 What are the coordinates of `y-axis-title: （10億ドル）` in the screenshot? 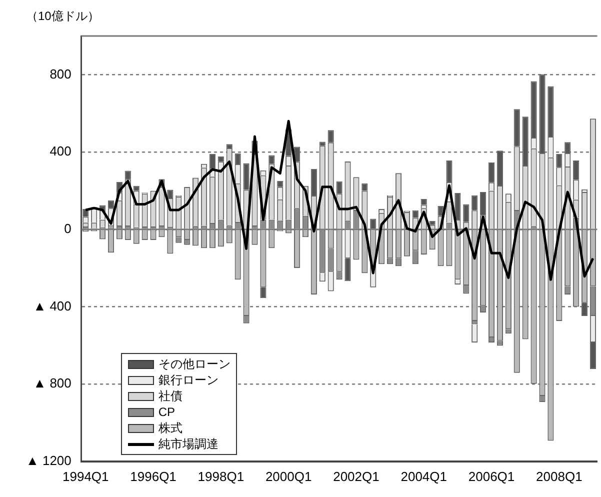 It's located at (63, 16).